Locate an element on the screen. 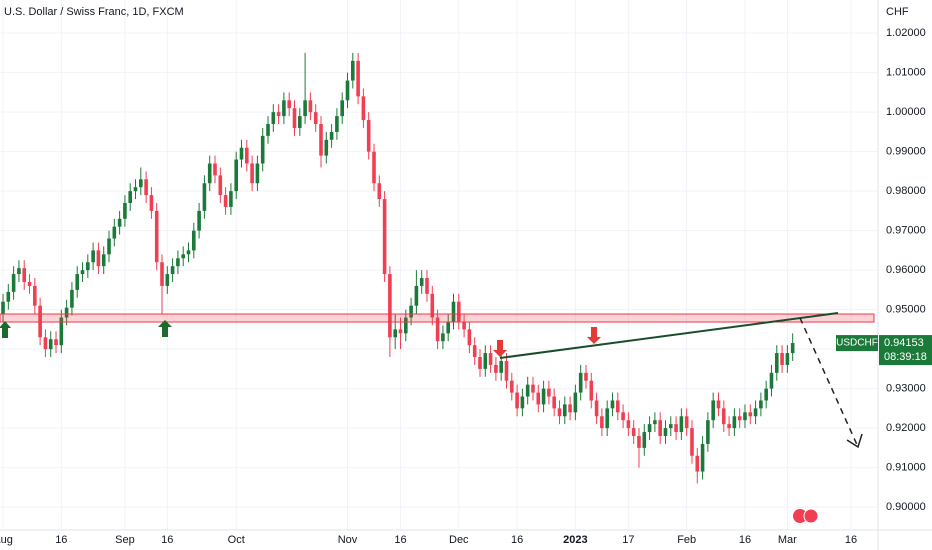  resistance-zone is located at coordinates (437, 318).